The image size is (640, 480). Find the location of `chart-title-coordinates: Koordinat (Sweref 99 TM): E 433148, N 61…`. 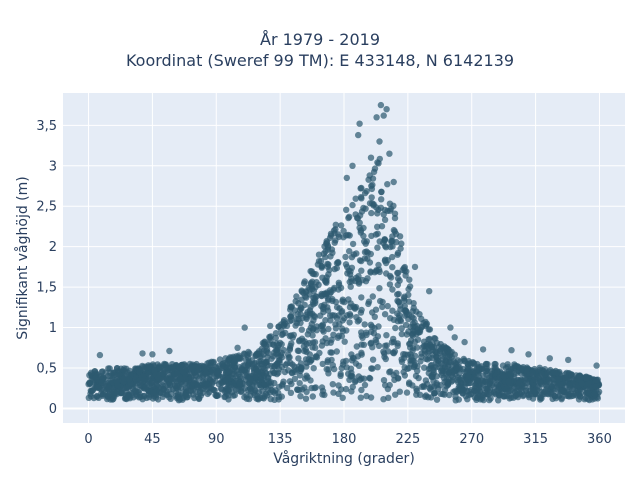

chart-title-coordinates: Koordinat (Sweref 99 TM): E 433148, N 61… is located at coordinates (320, 60).